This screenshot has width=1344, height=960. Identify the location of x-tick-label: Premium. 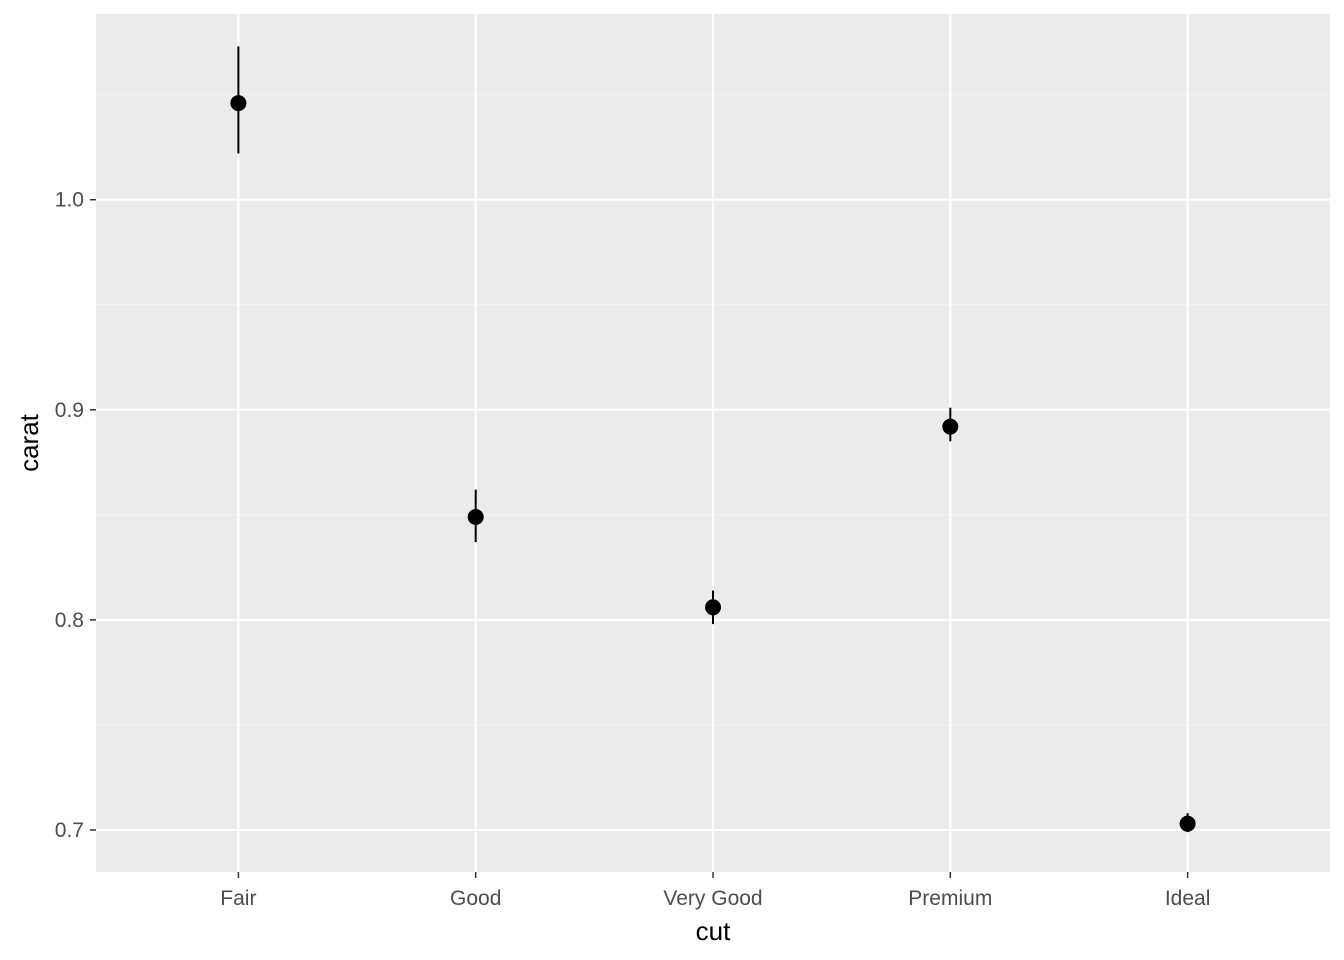
(950, 898).